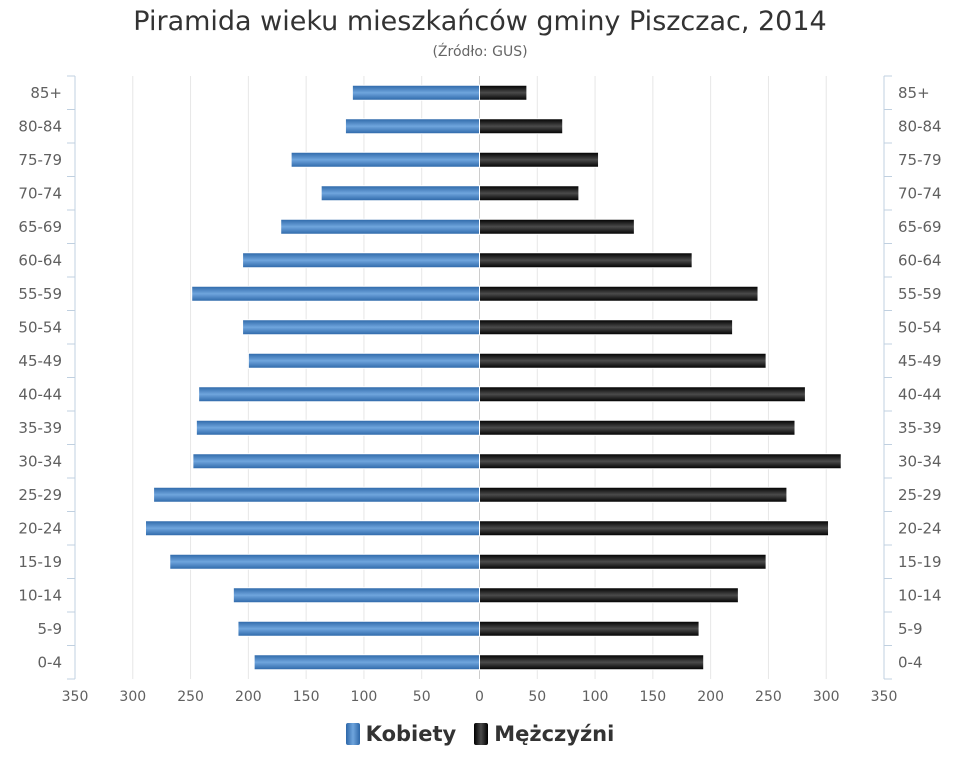 The height and width of the screenshot is (768, 960). I want to click on y-label-left: 20-24, so click(40, 528).